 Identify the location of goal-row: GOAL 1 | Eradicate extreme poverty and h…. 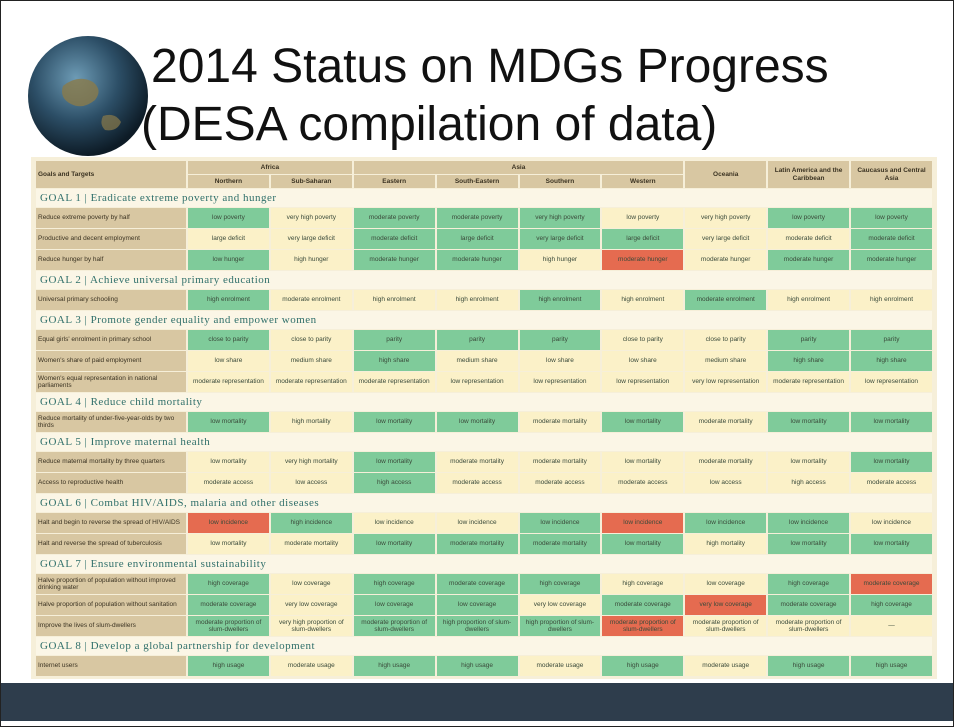
(484, 198).